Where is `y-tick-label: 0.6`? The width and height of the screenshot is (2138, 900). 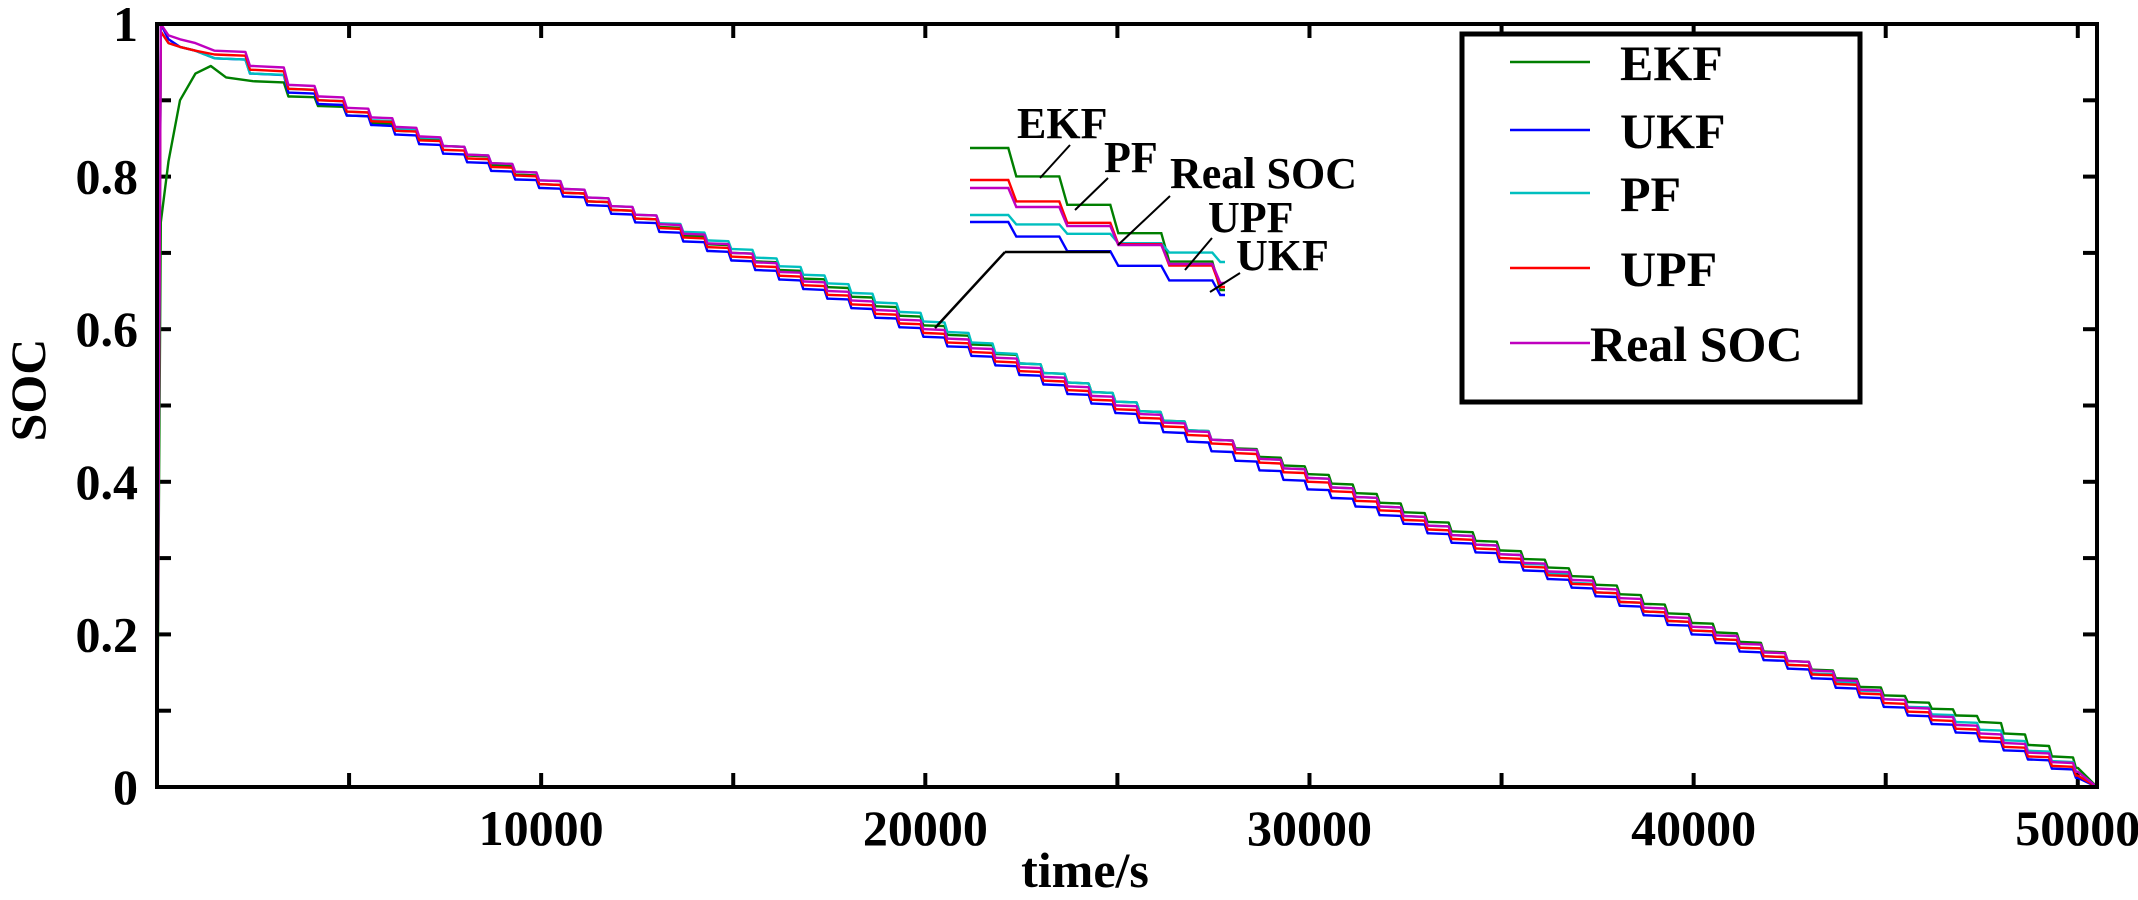
y-tick-label: 0.6 is located at coordinates (107, 329).